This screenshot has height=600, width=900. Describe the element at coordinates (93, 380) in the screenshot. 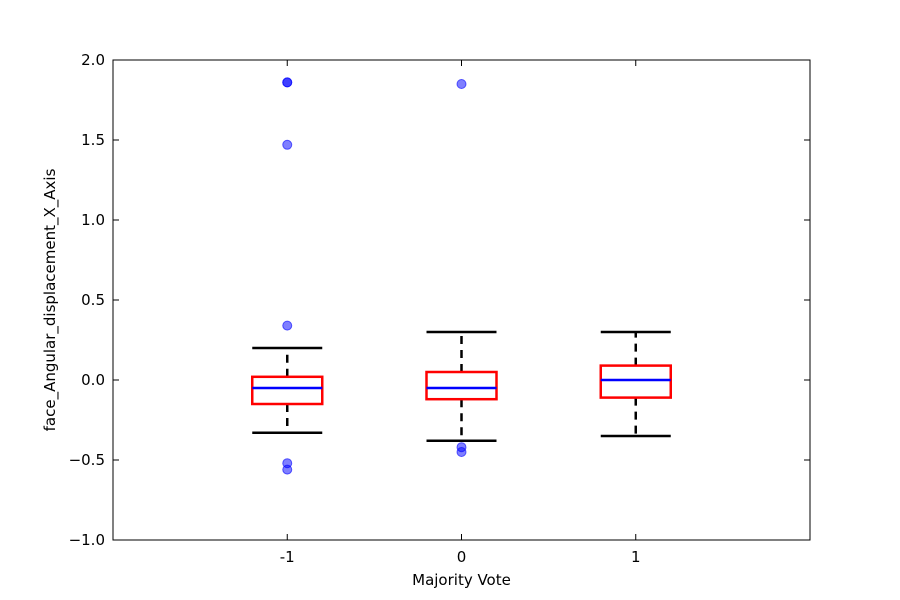

I see `y-tick-label: 0.0` at that location.